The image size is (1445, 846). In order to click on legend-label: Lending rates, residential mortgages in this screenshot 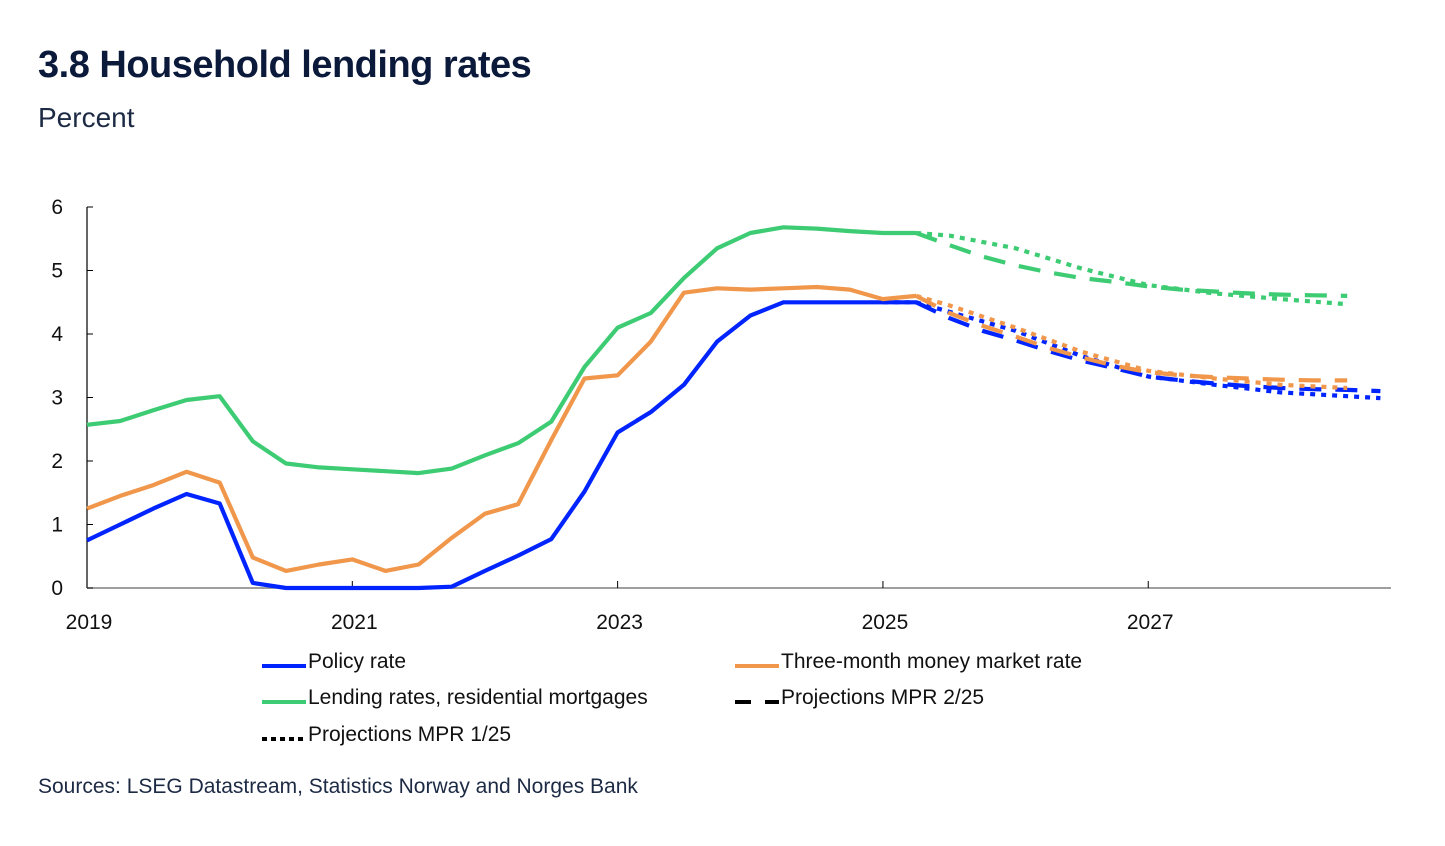, I will do `click(478, 697)`.